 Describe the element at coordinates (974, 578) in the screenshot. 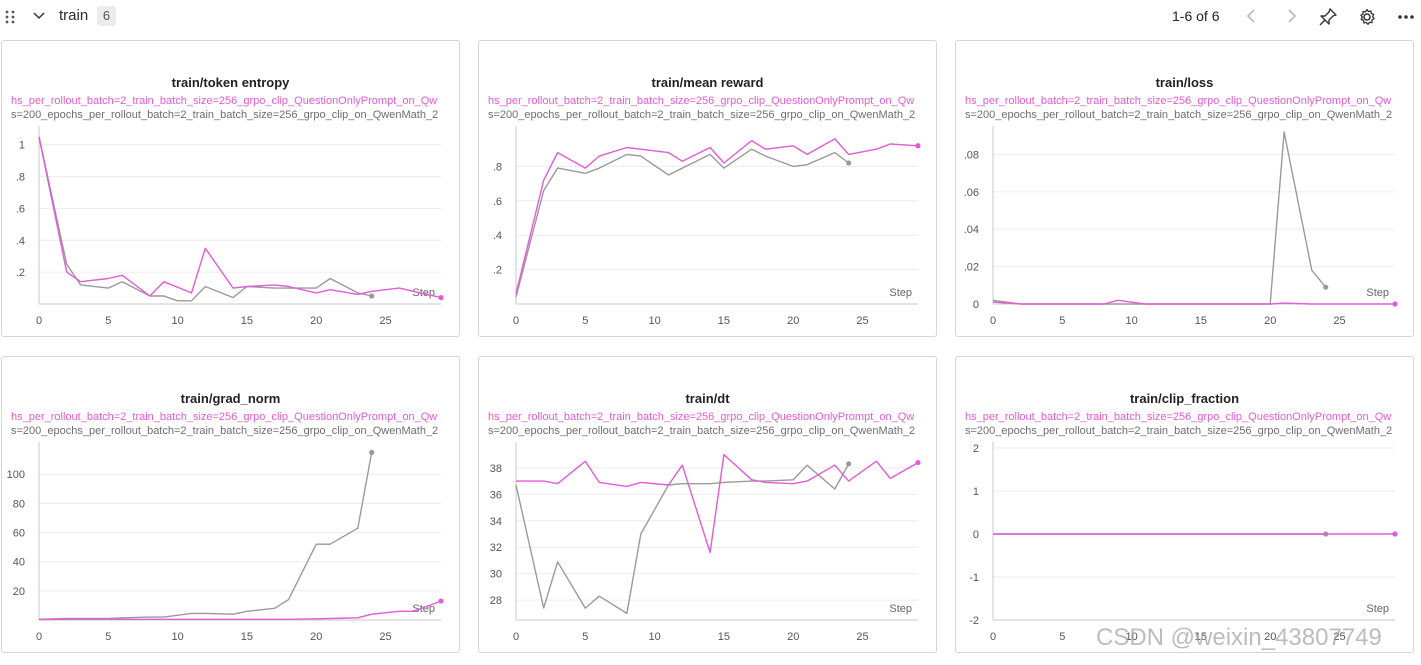

I see `y-tick-label: -1` at that location.